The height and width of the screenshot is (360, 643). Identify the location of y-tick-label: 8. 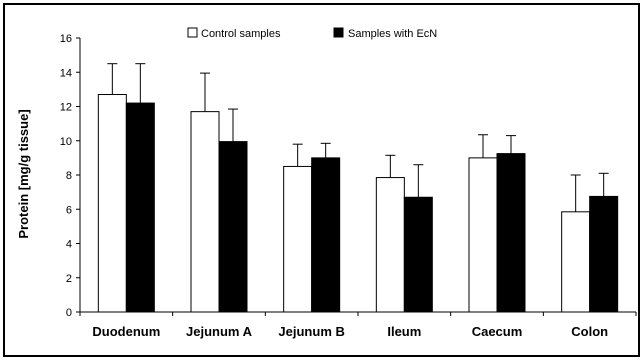
(69, 176).